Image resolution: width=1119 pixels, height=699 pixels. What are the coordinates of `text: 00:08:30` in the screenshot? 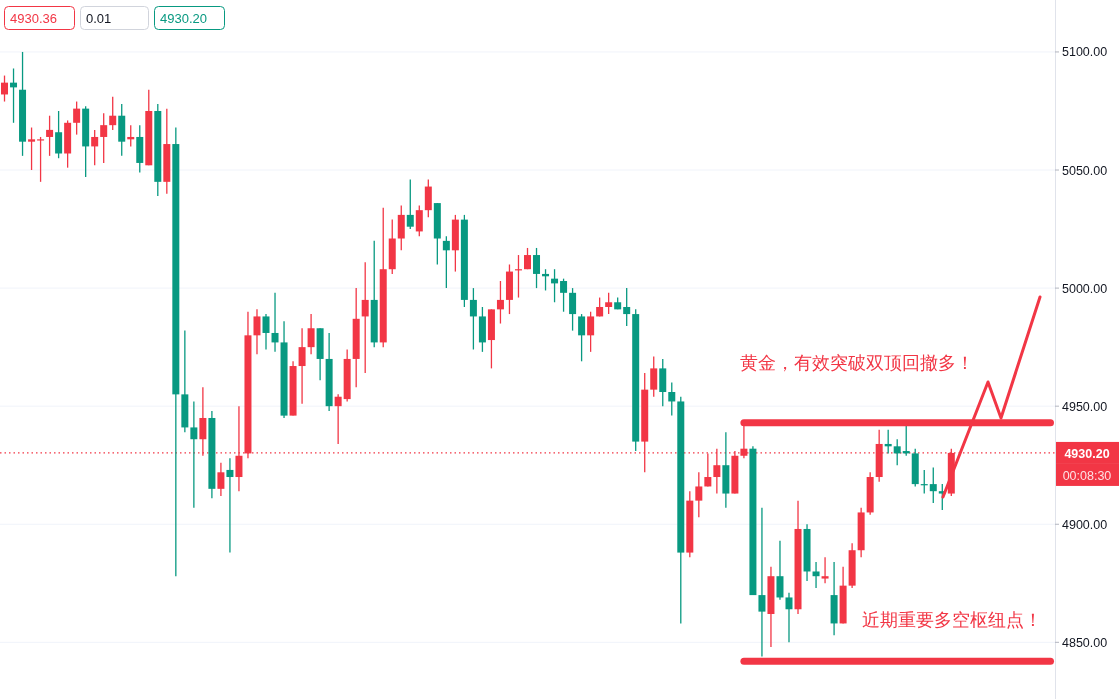 It's located at (1087, 475).